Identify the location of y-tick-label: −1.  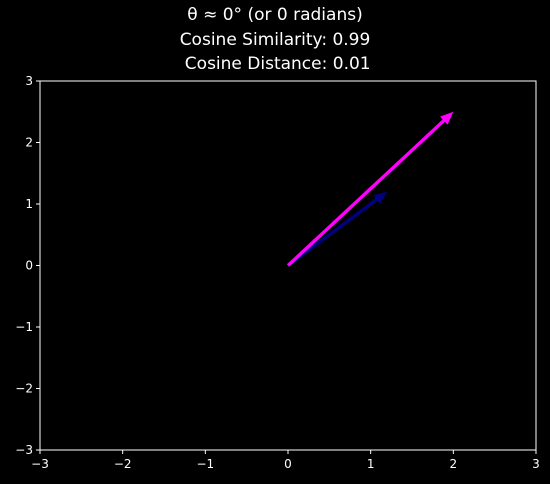
(24, 327).